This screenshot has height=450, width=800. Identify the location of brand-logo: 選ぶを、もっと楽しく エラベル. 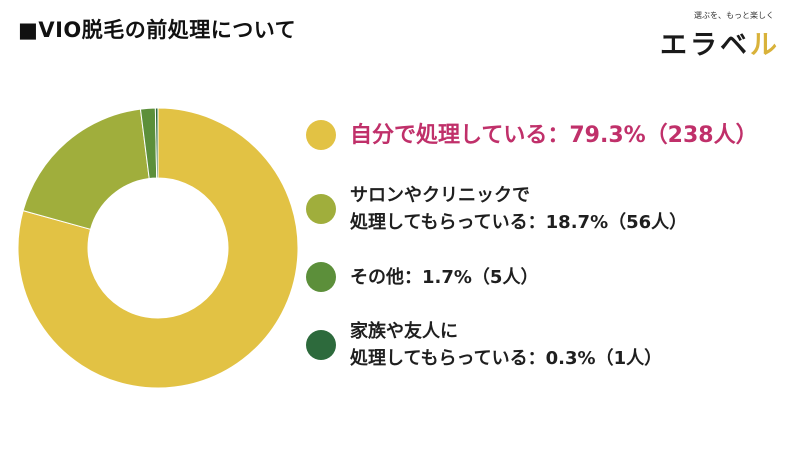
(720, 36).